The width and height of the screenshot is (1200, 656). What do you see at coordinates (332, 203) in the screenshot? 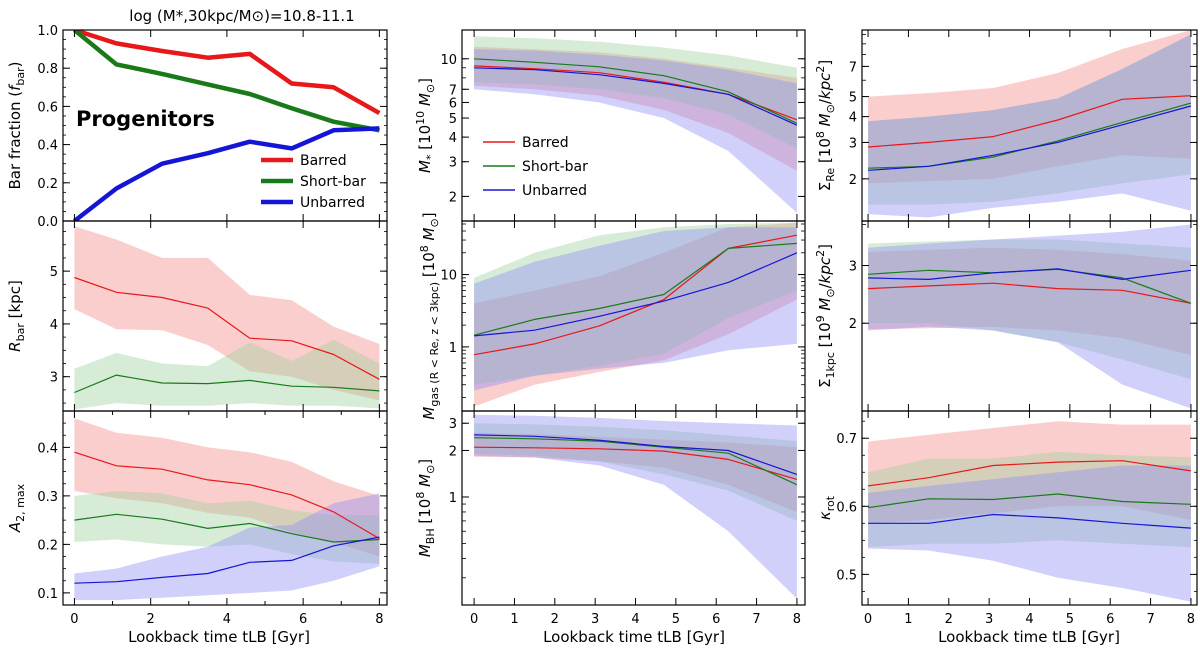
I see `legend-fbar-unbarred-label: Unbarred` at bounding box center [332, 203].